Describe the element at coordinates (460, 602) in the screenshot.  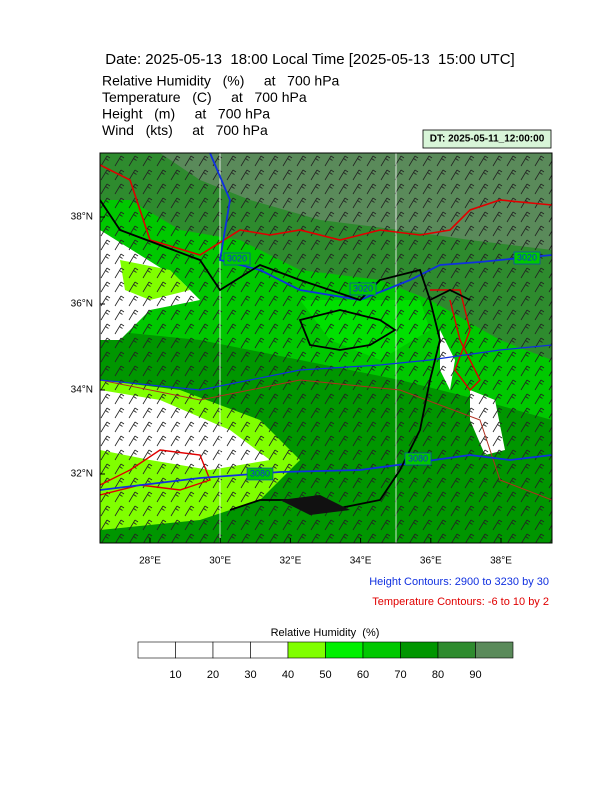
I see `temperature-note: Temperature Contours: -6 to 10 by 2` at that location.